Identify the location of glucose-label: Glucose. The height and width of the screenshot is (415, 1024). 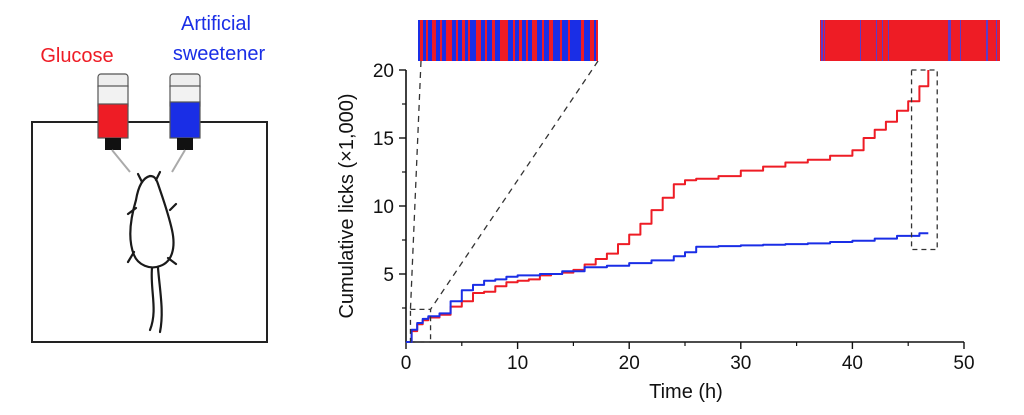
(76, 56).